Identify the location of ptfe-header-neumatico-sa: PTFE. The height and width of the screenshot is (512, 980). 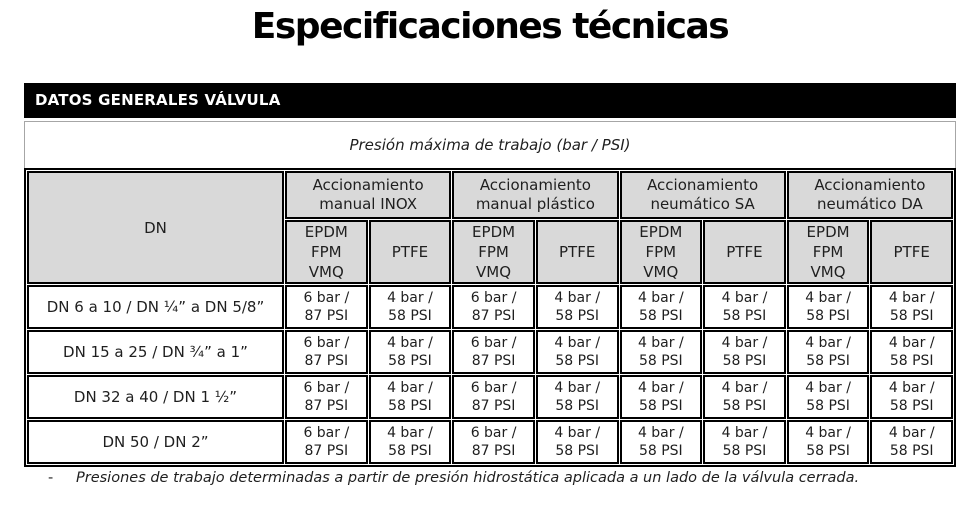
(744, 252).